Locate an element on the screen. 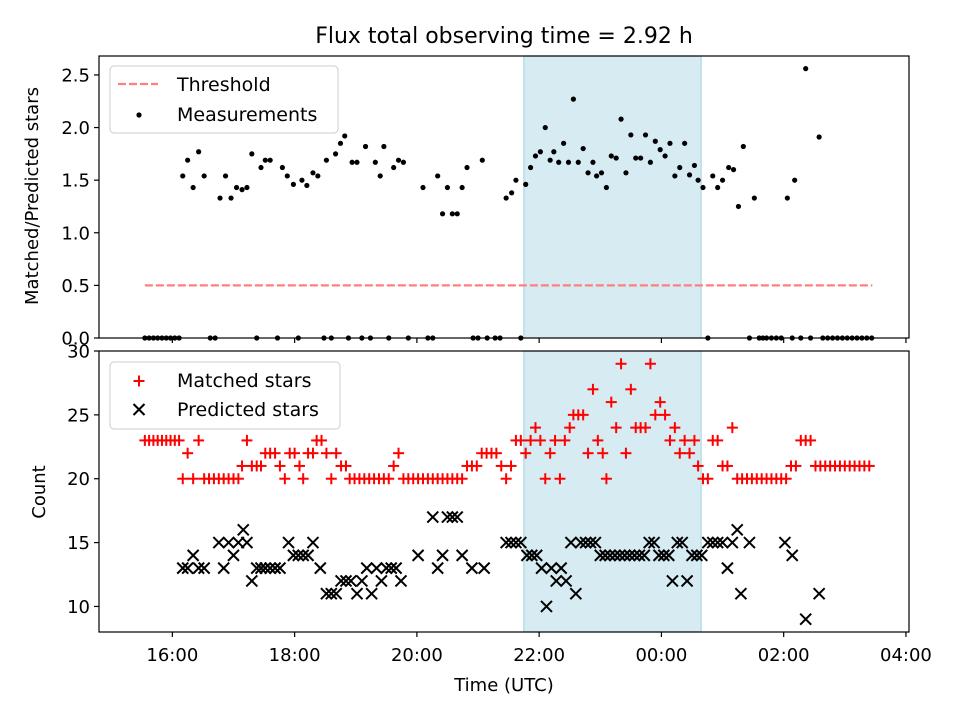 The width and height of the screenshot is (960, 720). top-legend-entry-measurements: Measurements is located at coordinates (247, 115).